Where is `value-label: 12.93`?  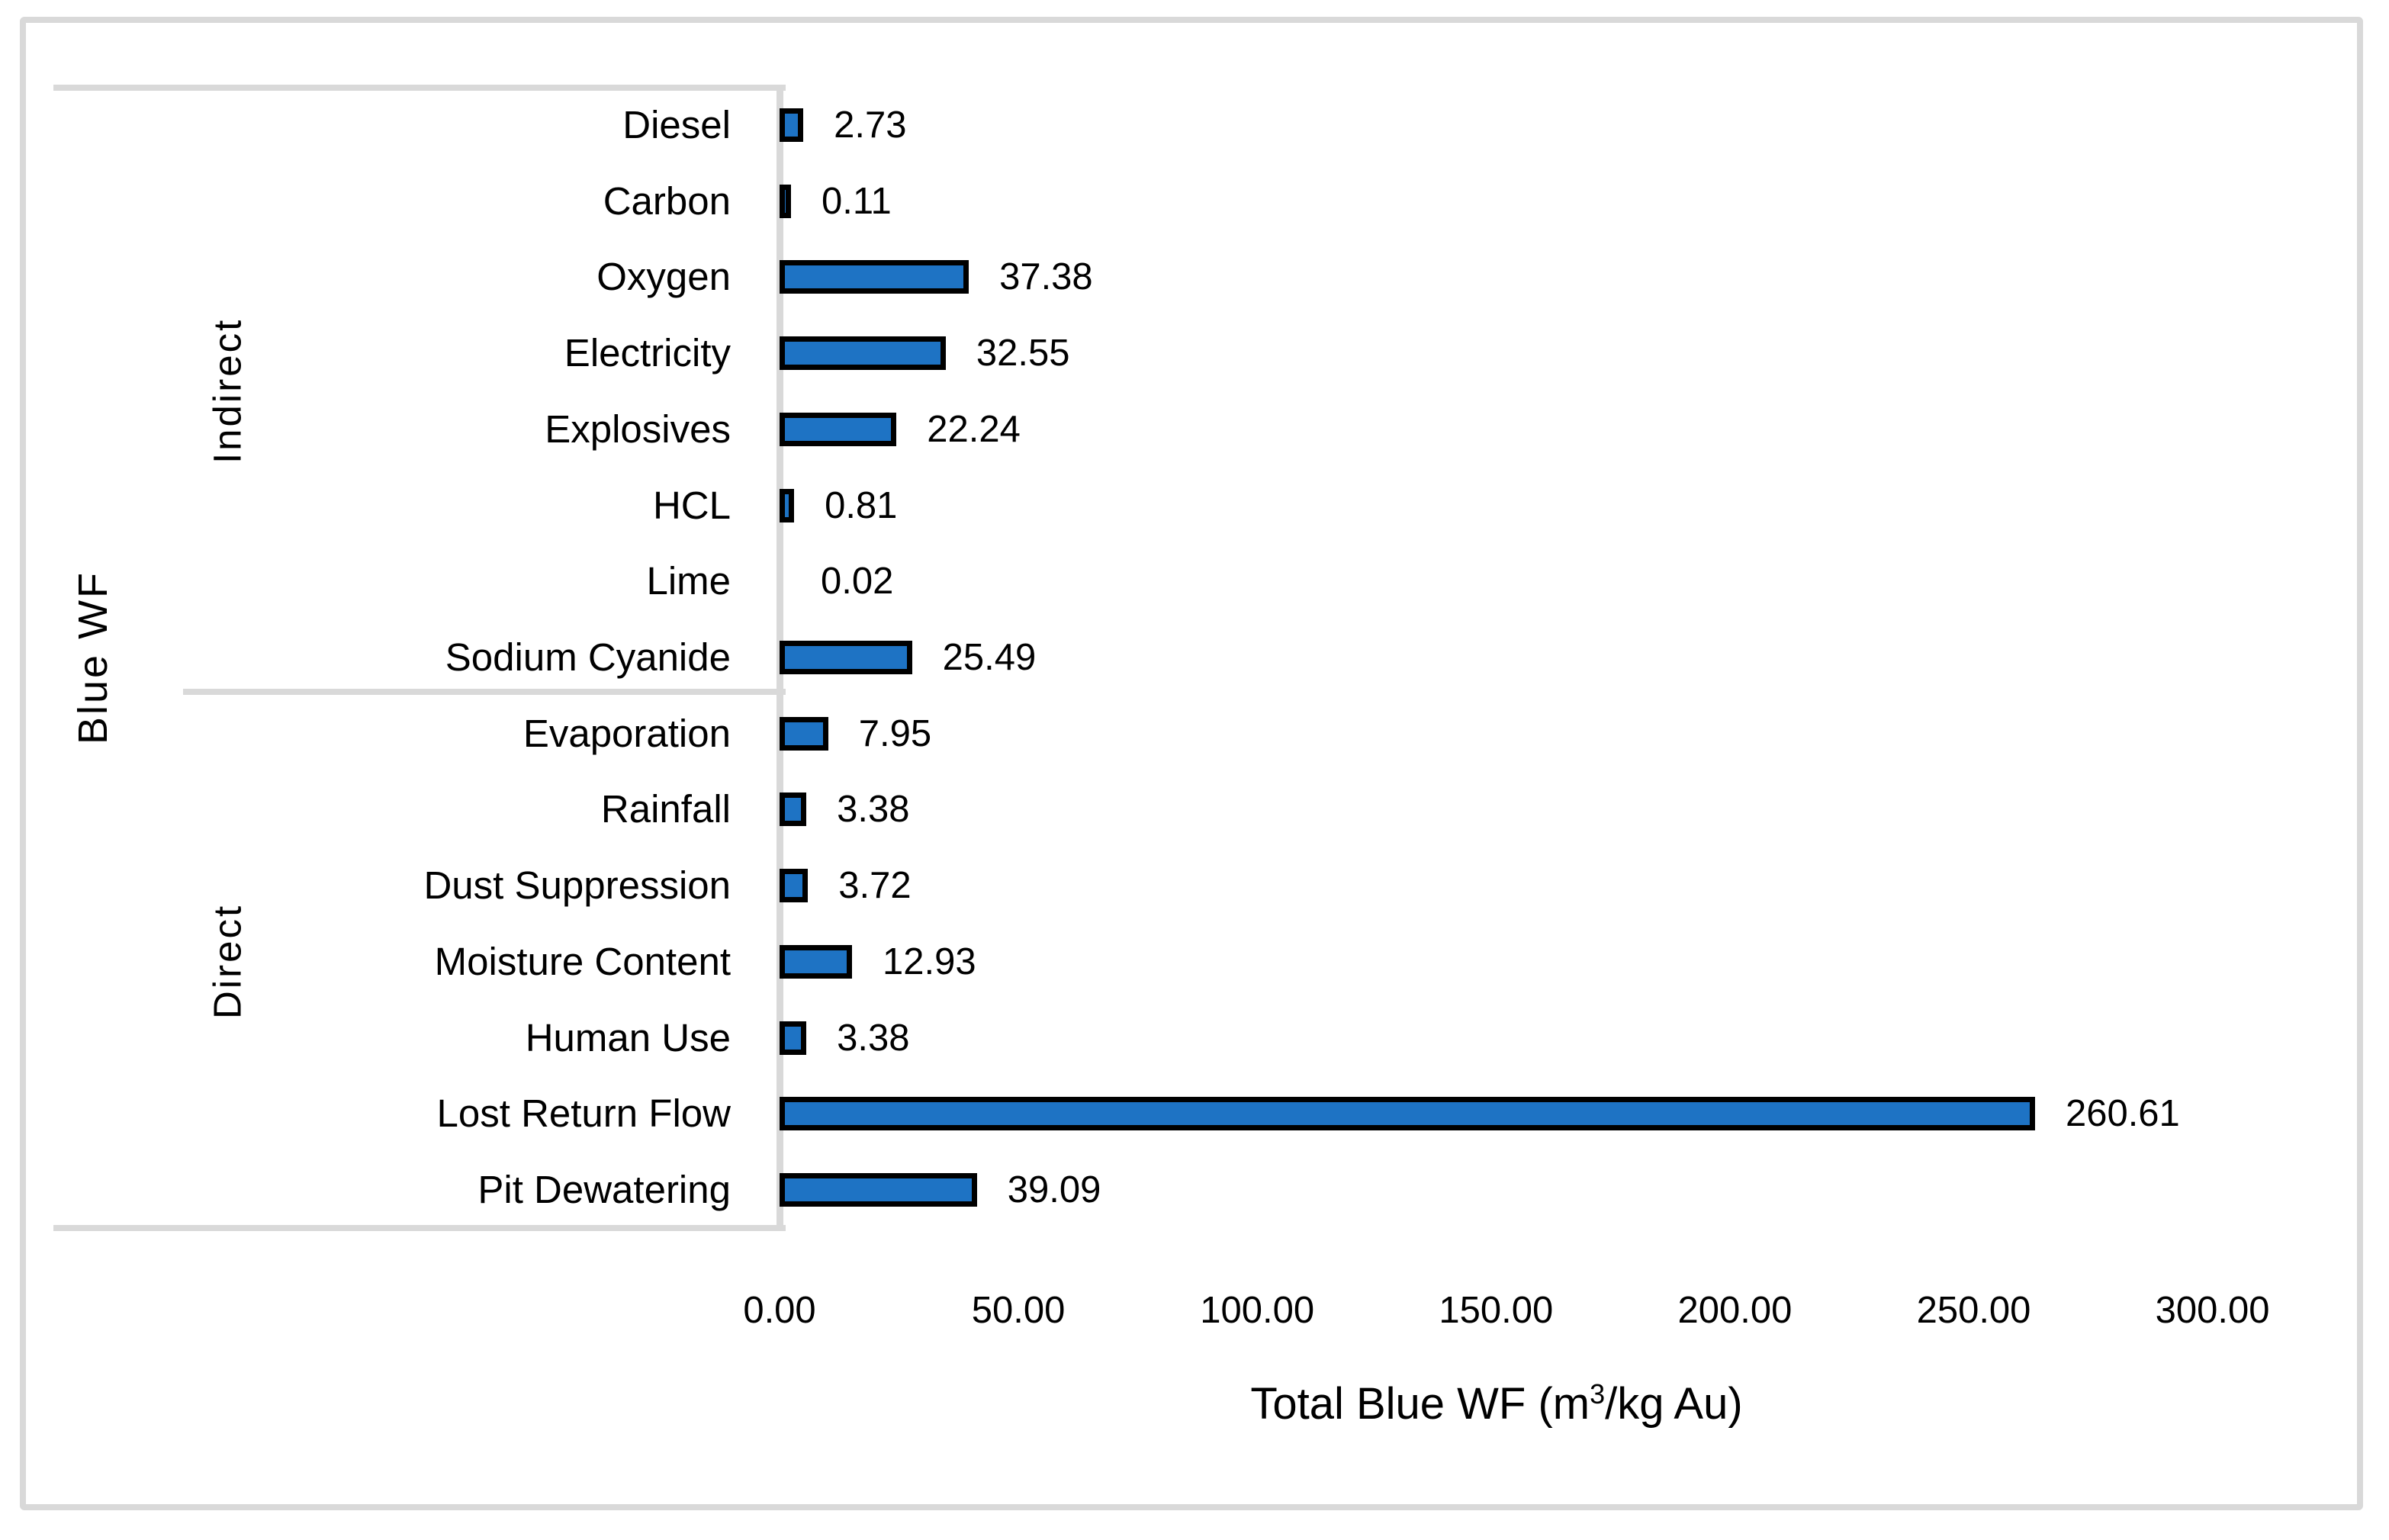
value-label: 12.93 is located at coordinates (929, 961).